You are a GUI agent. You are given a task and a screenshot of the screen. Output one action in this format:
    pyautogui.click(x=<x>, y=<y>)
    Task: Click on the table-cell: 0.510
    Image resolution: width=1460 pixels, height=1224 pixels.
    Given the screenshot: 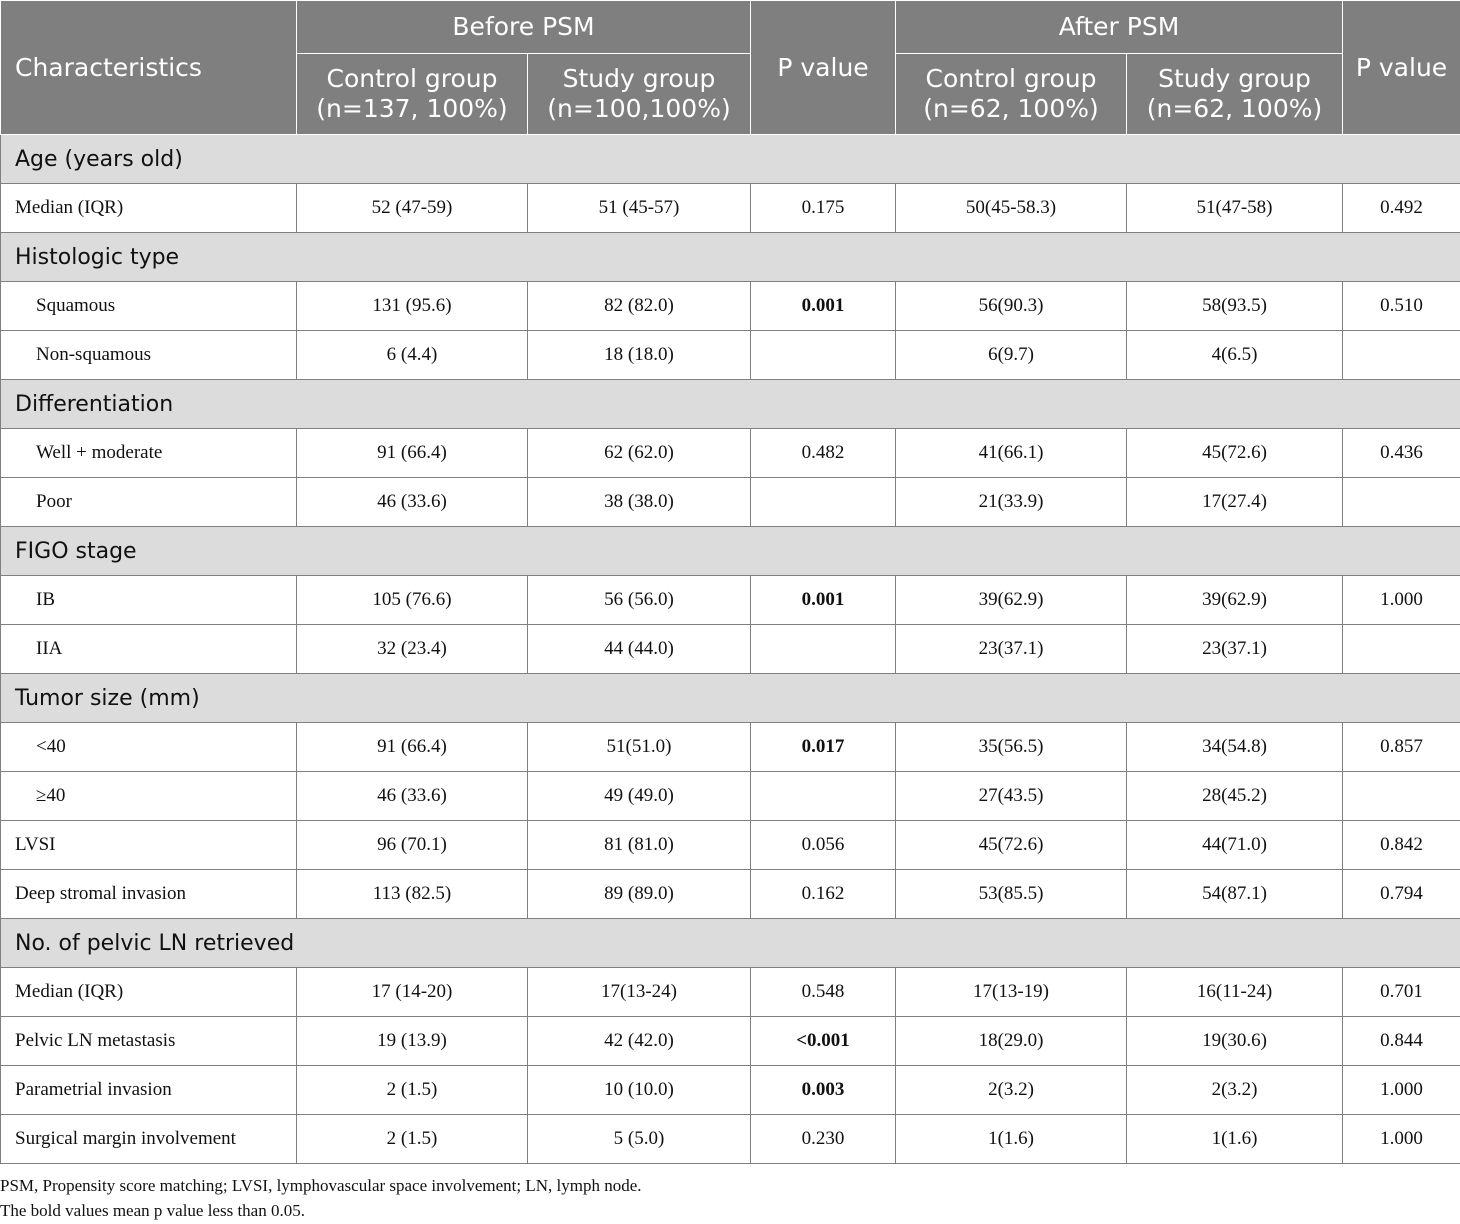 What is the action you would take?
    pyautogui.click(x=1401, y=306)
    